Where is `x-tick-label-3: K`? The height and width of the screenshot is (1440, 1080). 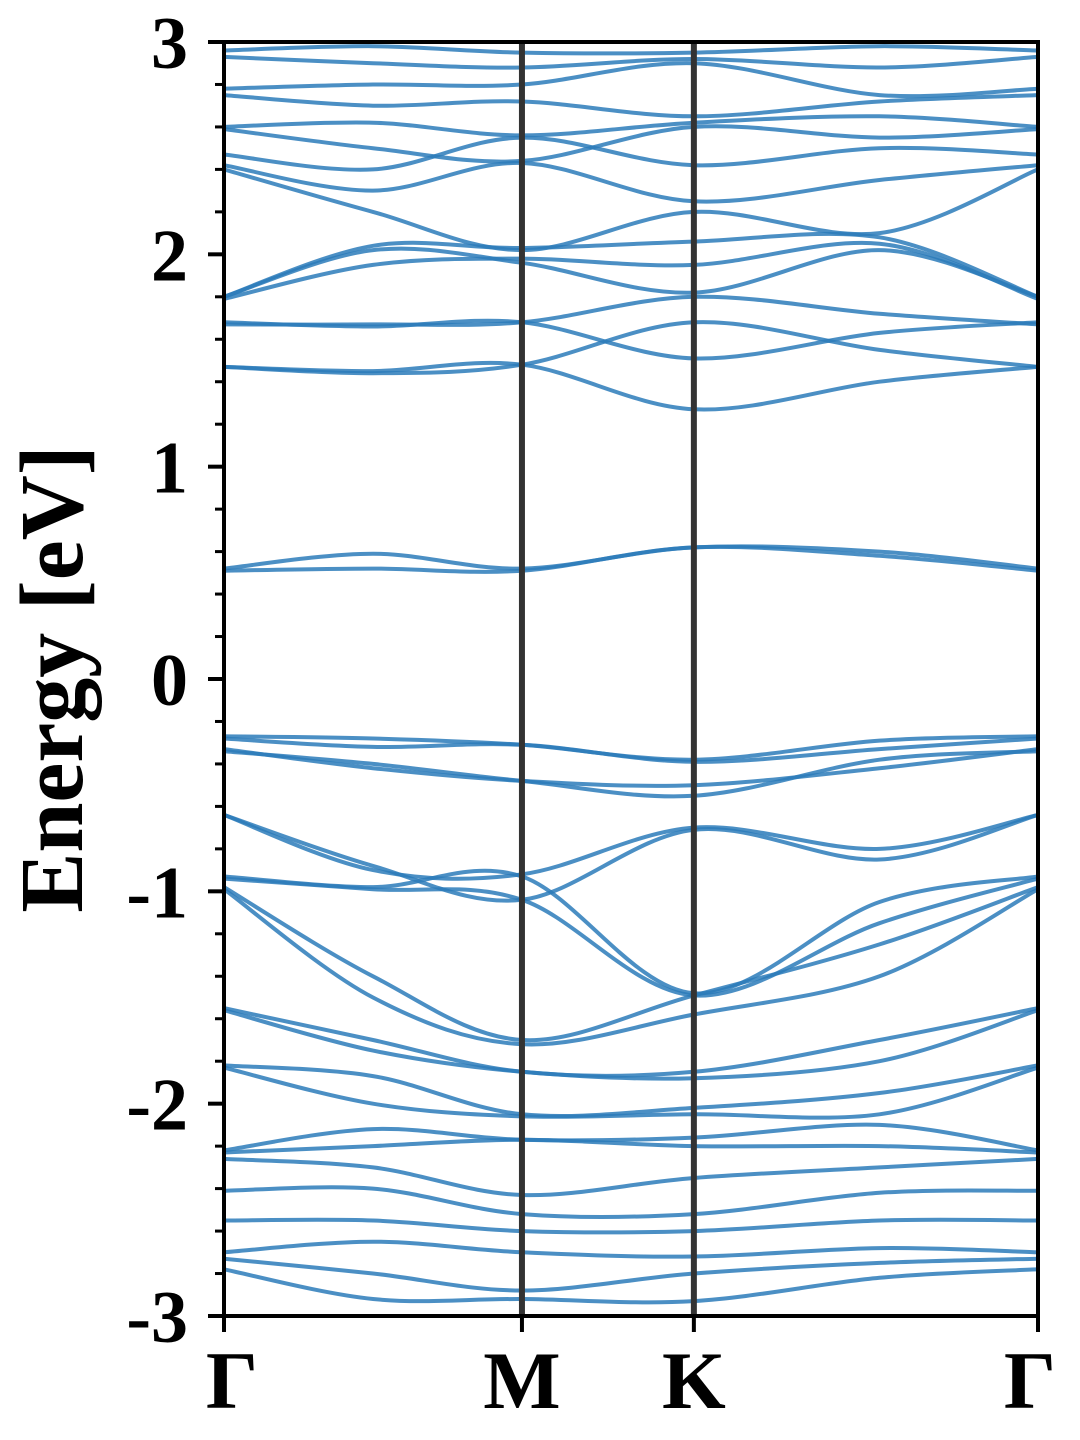
x-tick-label-3: K is located at coordinates (694, 1380).